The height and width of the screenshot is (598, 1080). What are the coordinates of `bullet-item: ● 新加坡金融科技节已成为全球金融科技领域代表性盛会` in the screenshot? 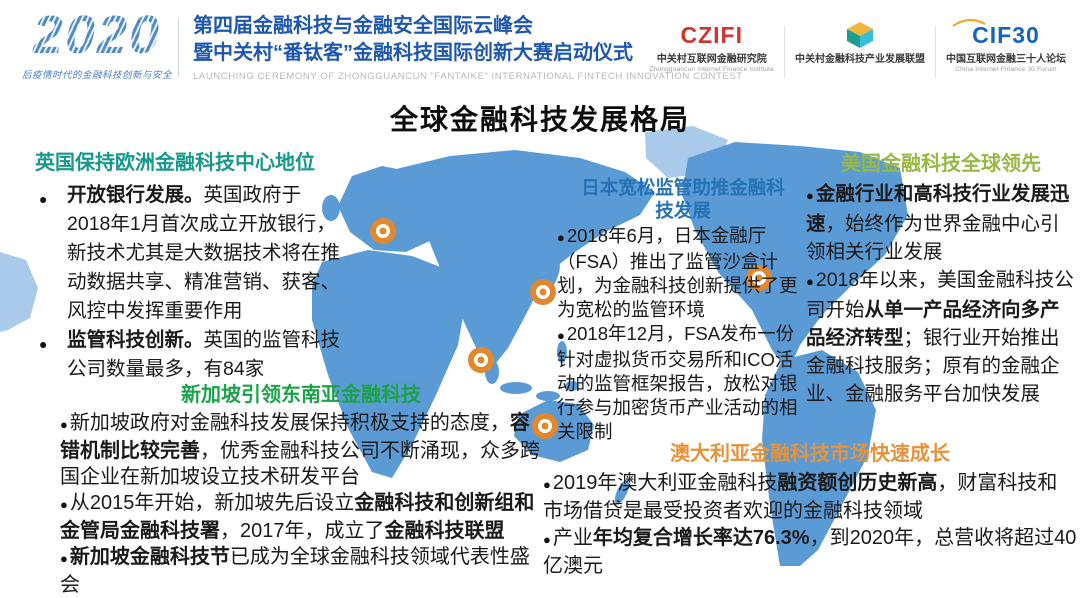 It's located at (301, 571).